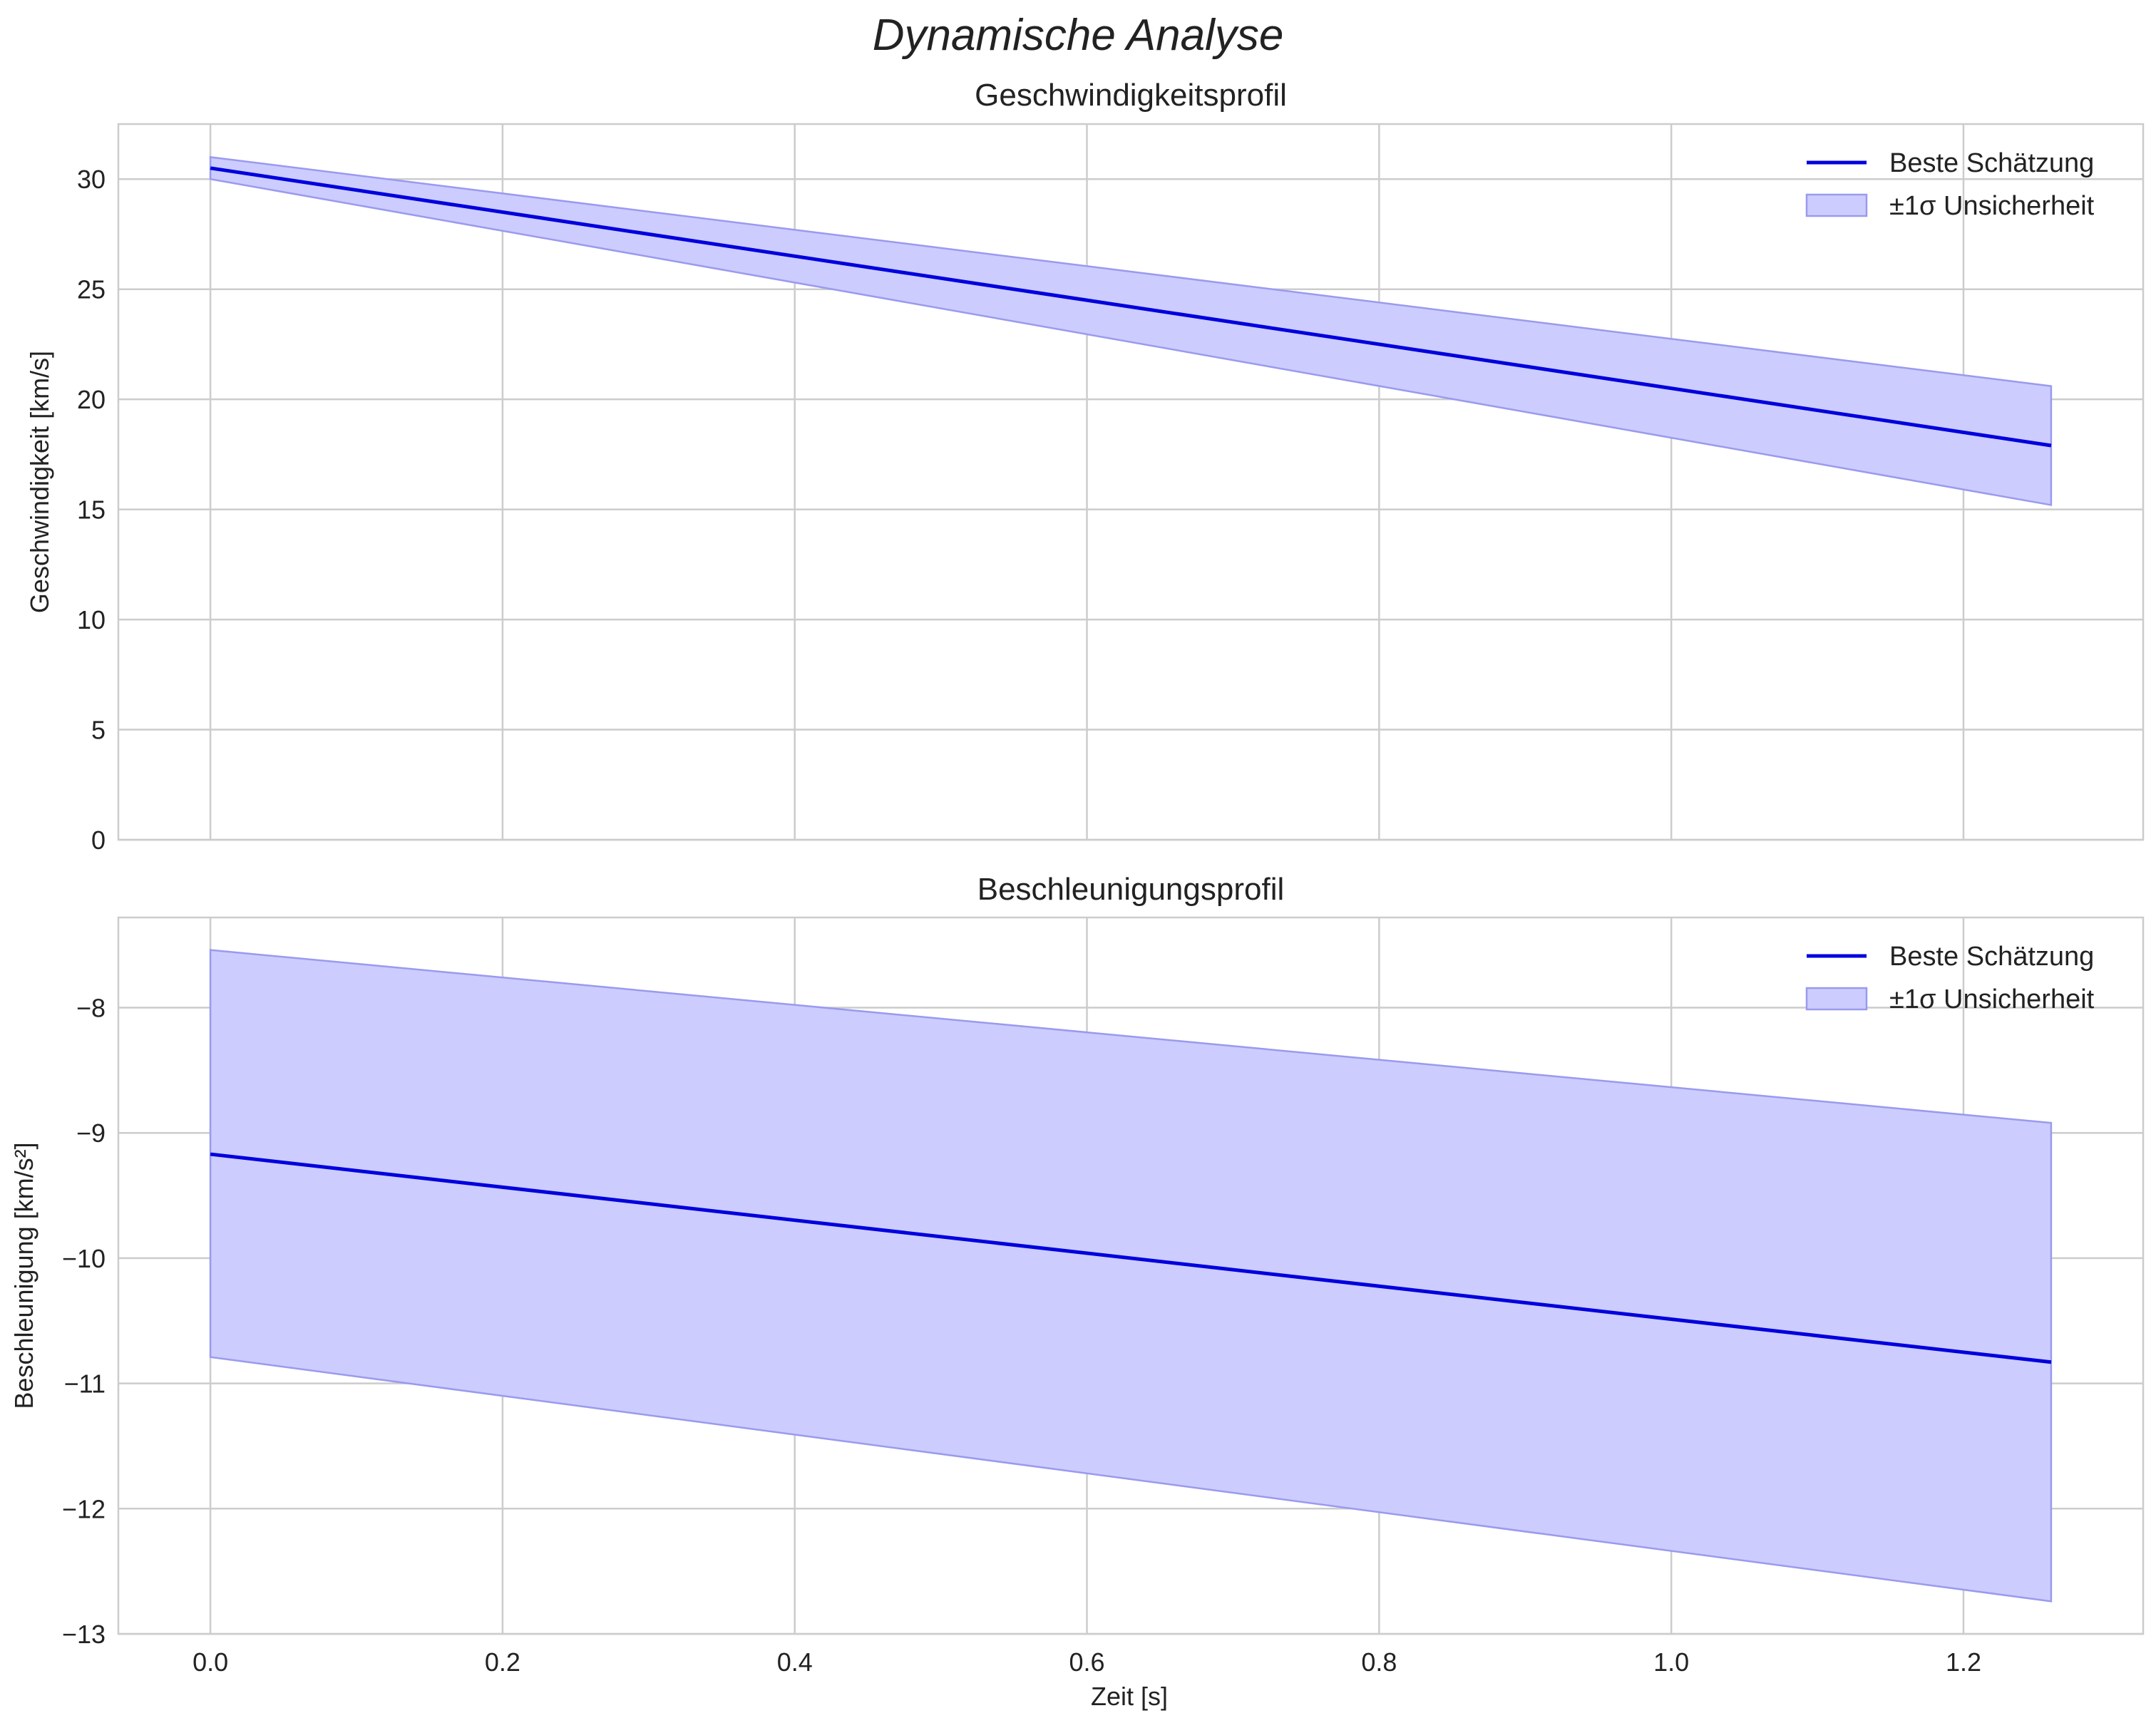 This screenshot has width=2156, height=1728. Describe the element at coordinates (1131, 889) in the screenshot. I see `panel-title: Beschleunigungsprofil` at that location.